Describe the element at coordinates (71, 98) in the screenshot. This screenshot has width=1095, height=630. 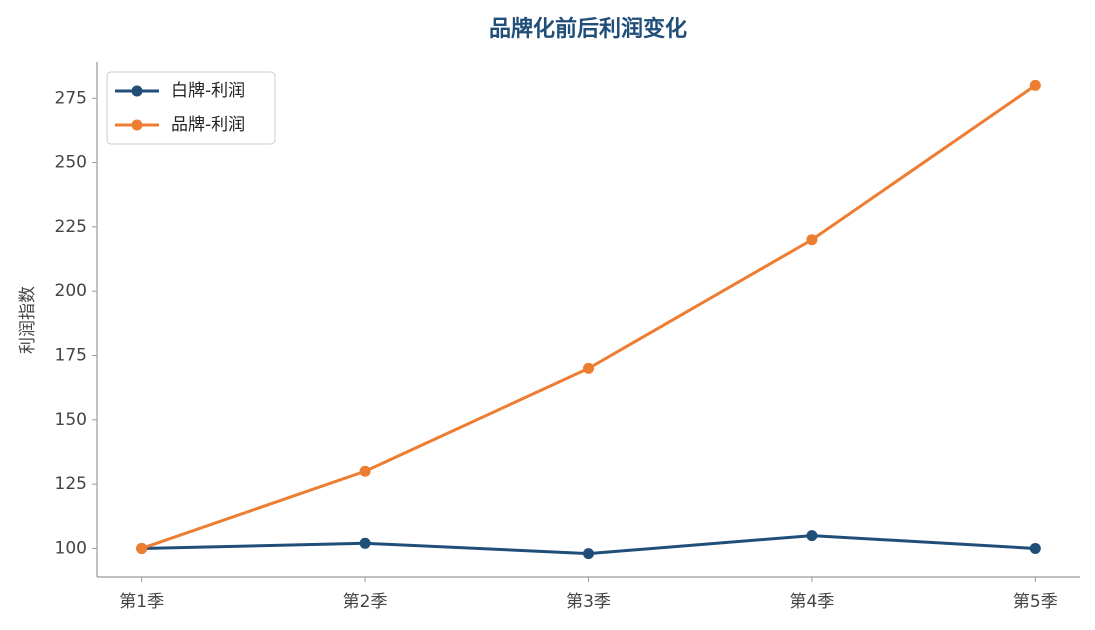
I see `y-tick-label: 275` at that location.